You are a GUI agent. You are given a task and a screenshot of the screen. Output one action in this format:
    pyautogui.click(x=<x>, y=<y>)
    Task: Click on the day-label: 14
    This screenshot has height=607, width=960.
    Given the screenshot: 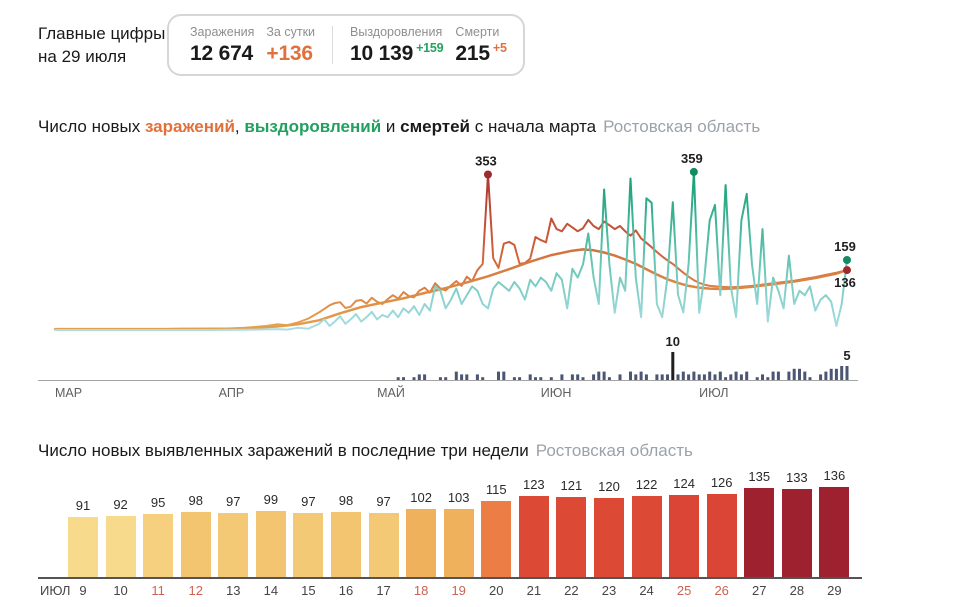 What is the action you would take?
    pyautogui.click(x=271, y=590)
    